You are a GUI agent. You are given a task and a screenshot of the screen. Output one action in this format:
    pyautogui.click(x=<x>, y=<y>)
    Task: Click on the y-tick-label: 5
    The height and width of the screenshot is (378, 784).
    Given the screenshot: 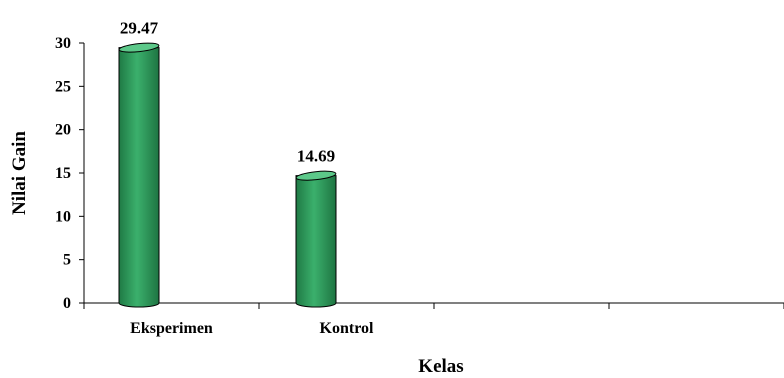 What is the action you would take?
    pyautogui.click(x=67, y=260)
    